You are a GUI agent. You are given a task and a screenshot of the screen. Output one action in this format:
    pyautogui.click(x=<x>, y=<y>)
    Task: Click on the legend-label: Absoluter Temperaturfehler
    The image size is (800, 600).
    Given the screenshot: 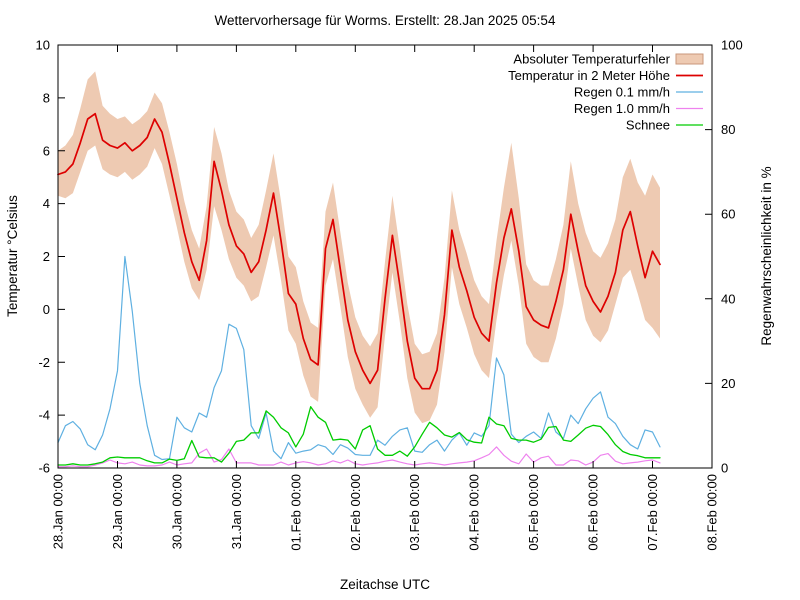 What is the action you would take?
    pyautogui.click(x=591, y=59)
    